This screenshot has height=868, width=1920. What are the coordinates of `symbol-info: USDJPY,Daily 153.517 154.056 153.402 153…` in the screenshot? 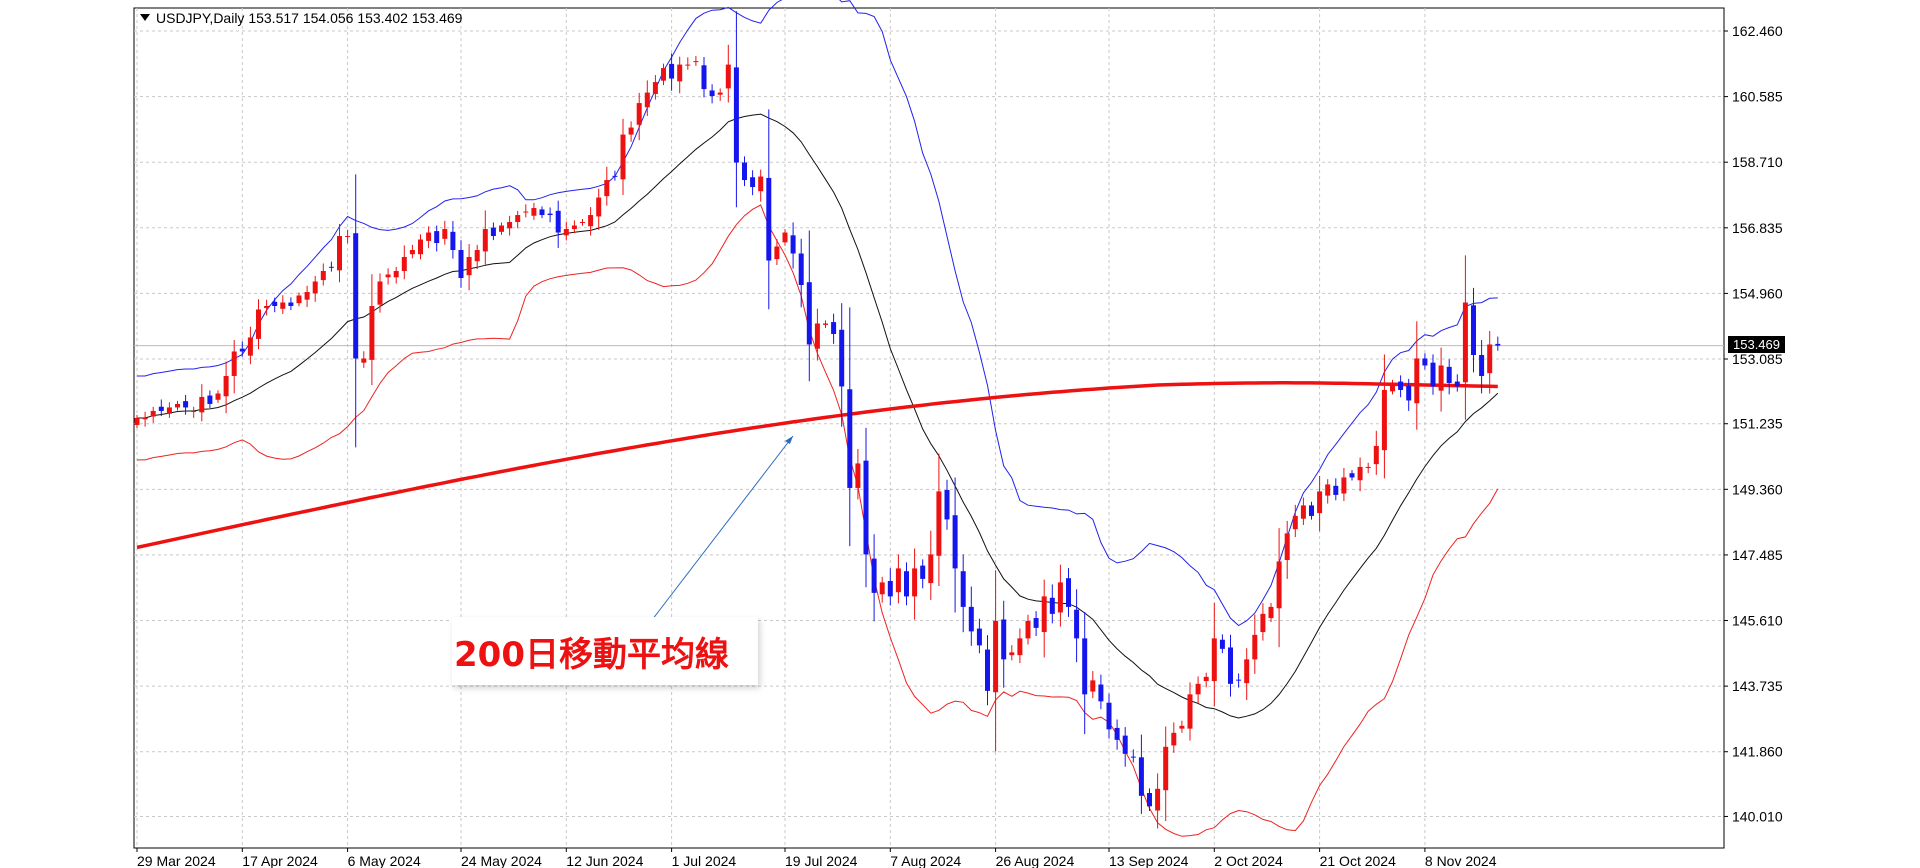 It's located at (309, 18).